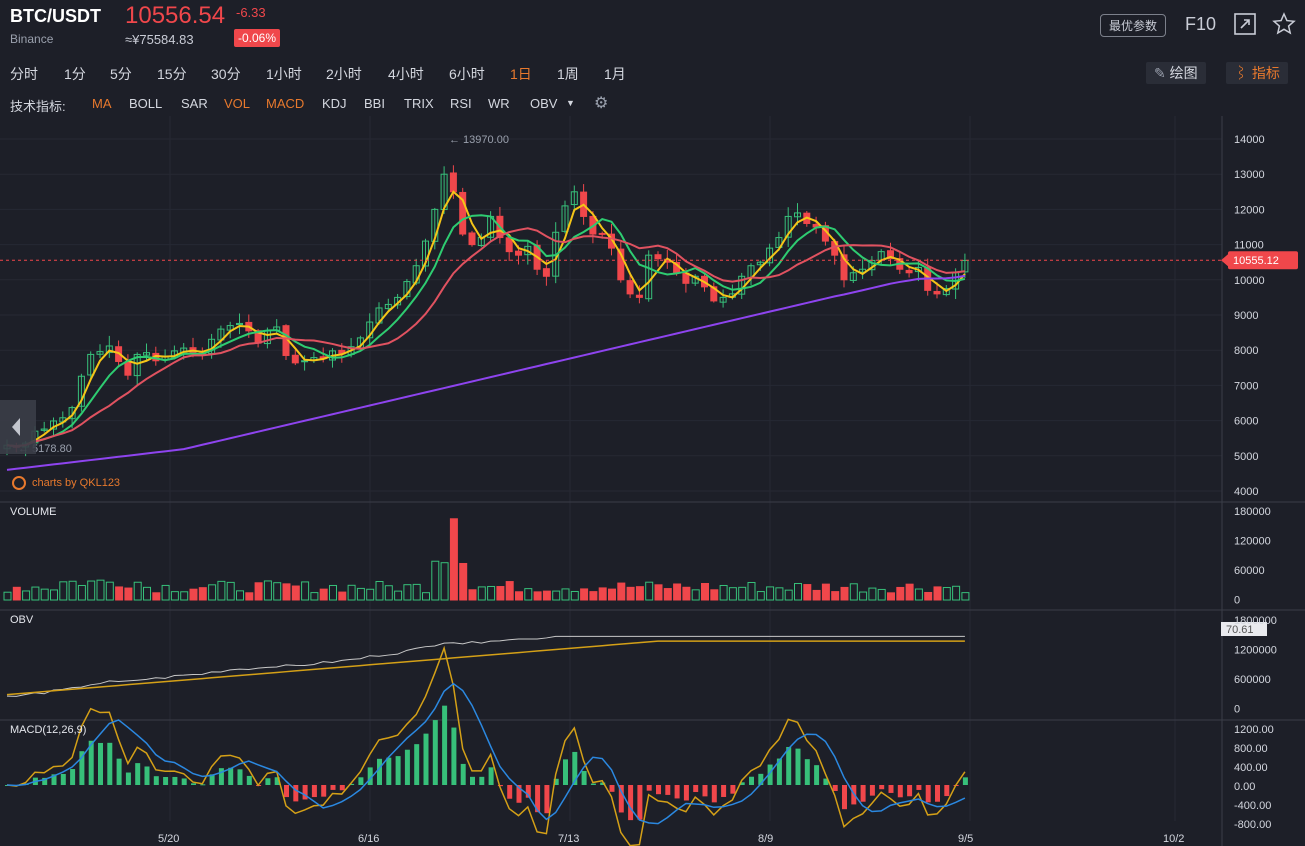 The height and width of the screenshot is (846, 1305). What do you see at coordinates (765, 839) in the screenshot?
I see `date-tick: 8/9` at bounding box center [765, 839].